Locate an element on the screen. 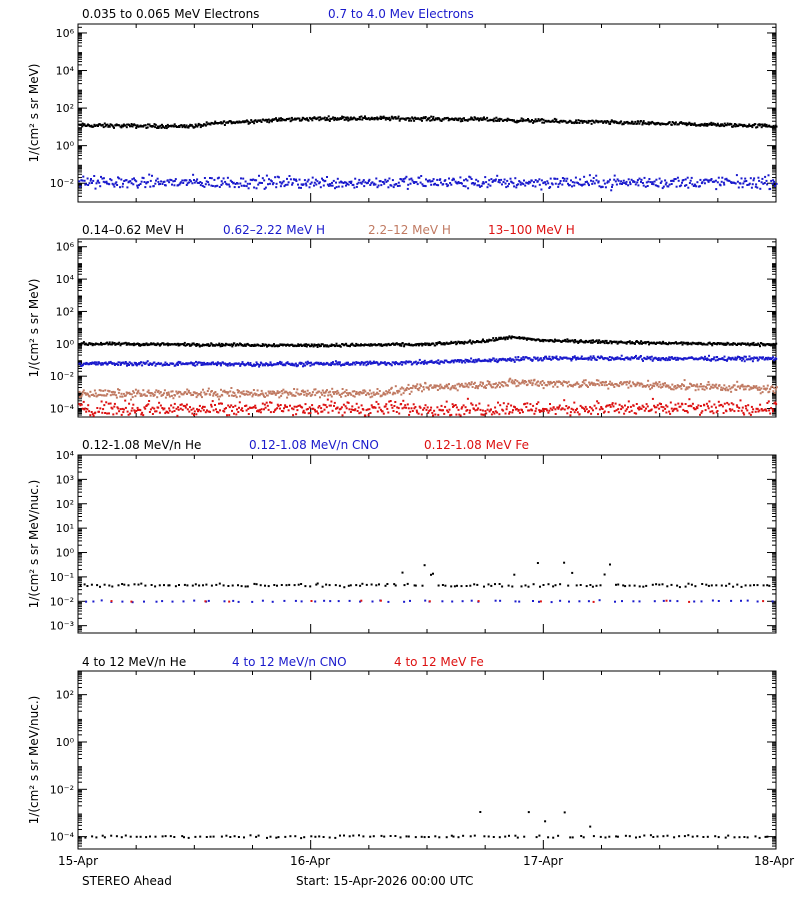 The height and width of the screenshot is (904, 800). x-tick-label: 15-Apr is located at coordinates (78, 861).